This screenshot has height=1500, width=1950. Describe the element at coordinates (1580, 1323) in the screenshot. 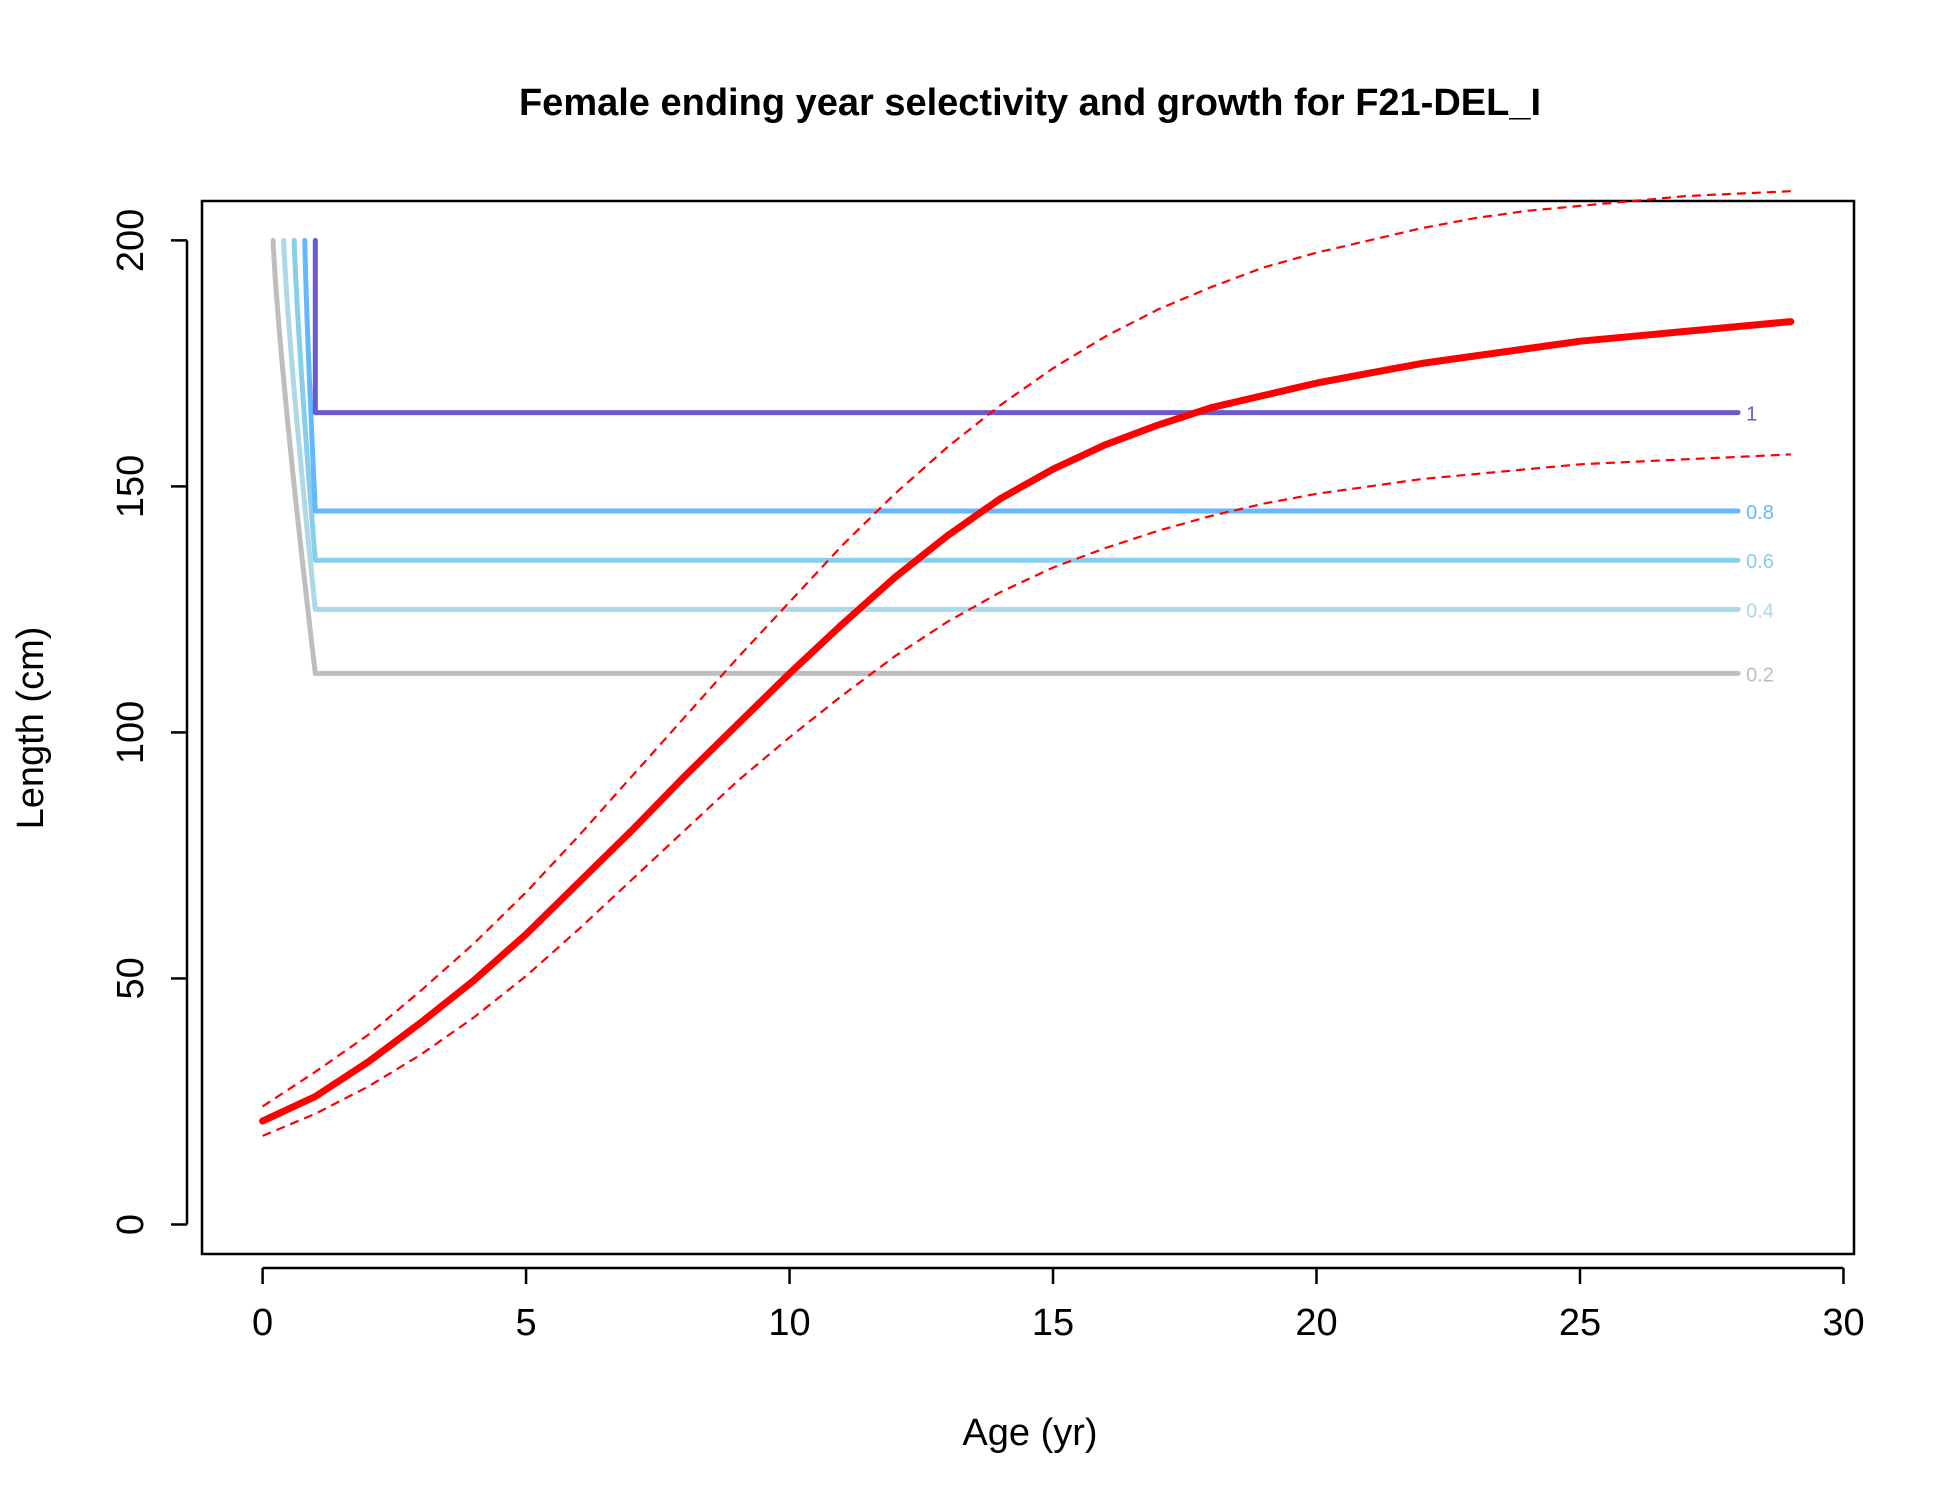

I see `x-tick-label-25: 25` at that location.